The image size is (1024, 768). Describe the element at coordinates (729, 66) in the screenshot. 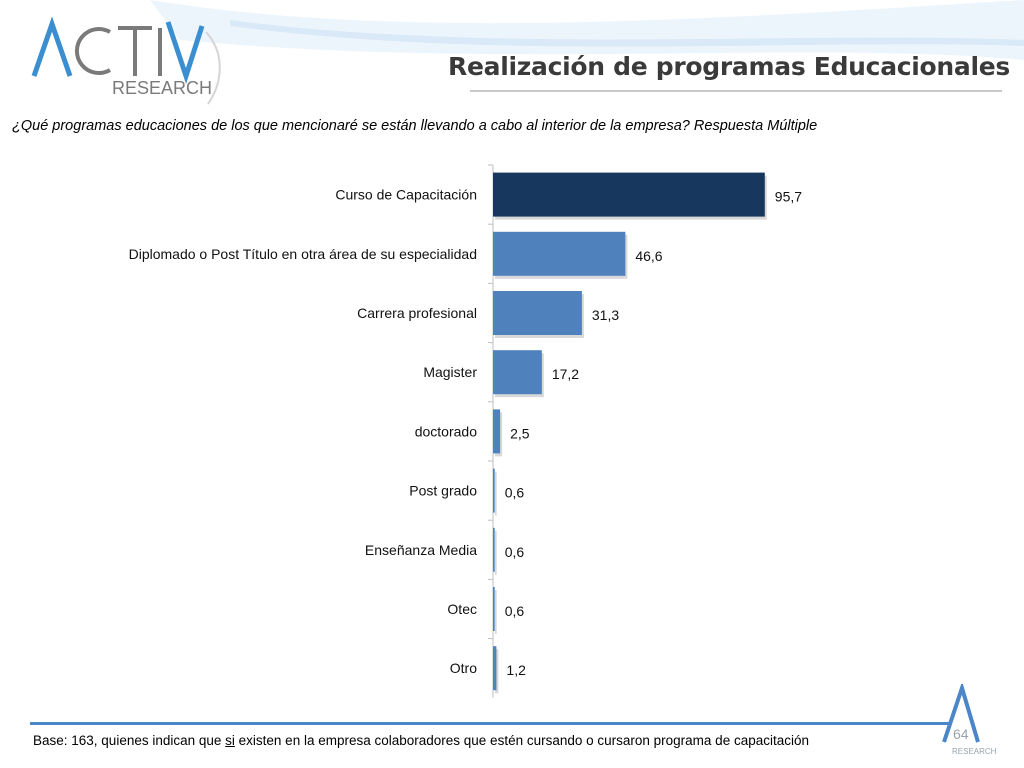

I see `page-title: Realización de programas Educacionales` at that location.